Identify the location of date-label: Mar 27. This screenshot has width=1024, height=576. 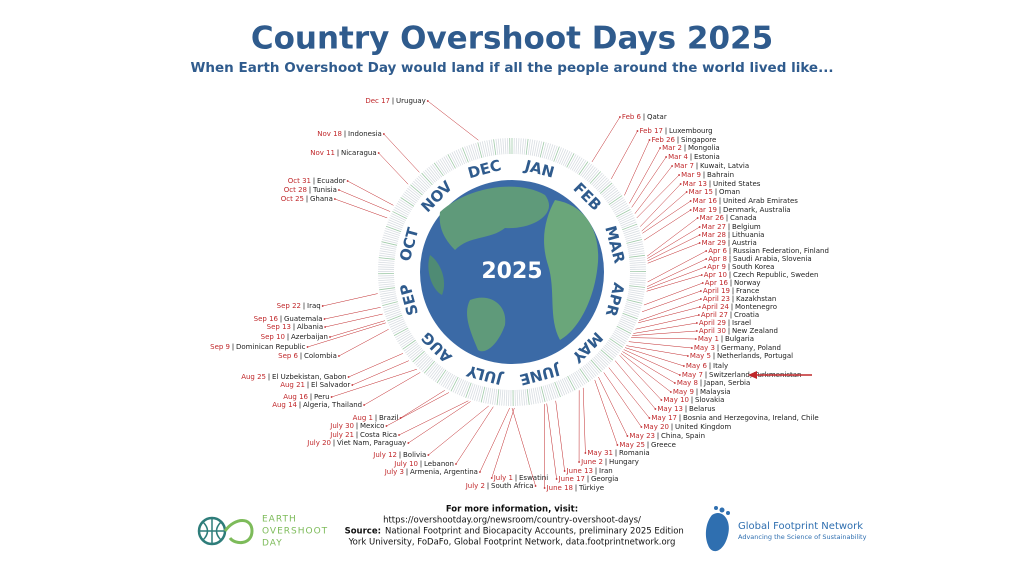
(714, 227).